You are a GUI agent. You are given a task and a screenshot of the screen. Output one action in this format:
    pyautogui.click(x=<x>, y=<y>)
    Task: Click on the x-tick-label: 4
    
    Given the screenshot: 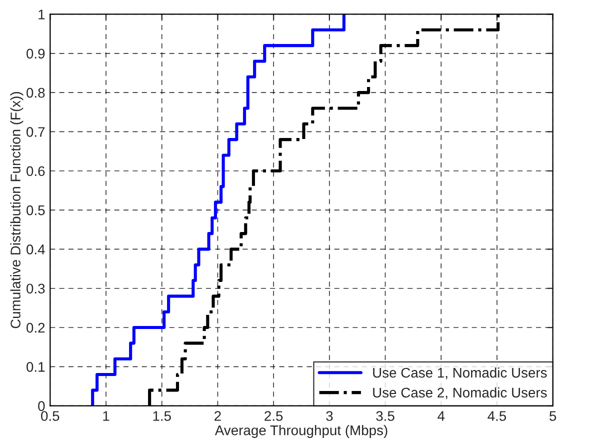 What is the action you would take?
    pyautogui.click(x=441, y=416)
    